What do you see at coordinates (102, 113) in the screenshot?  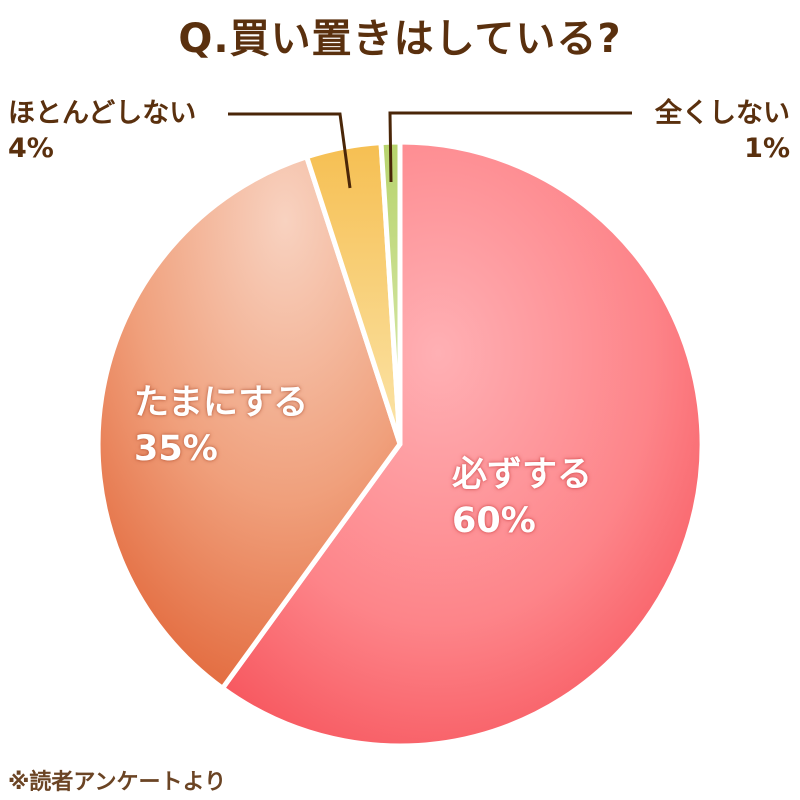 I see `callout-rarely-label: ほとんどしない` at bounding box center [102, 113].